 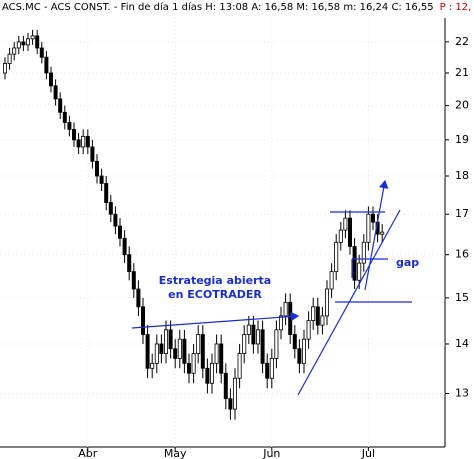 I want to click on title-suffix: P : 12,, so click(x=456, y=7).